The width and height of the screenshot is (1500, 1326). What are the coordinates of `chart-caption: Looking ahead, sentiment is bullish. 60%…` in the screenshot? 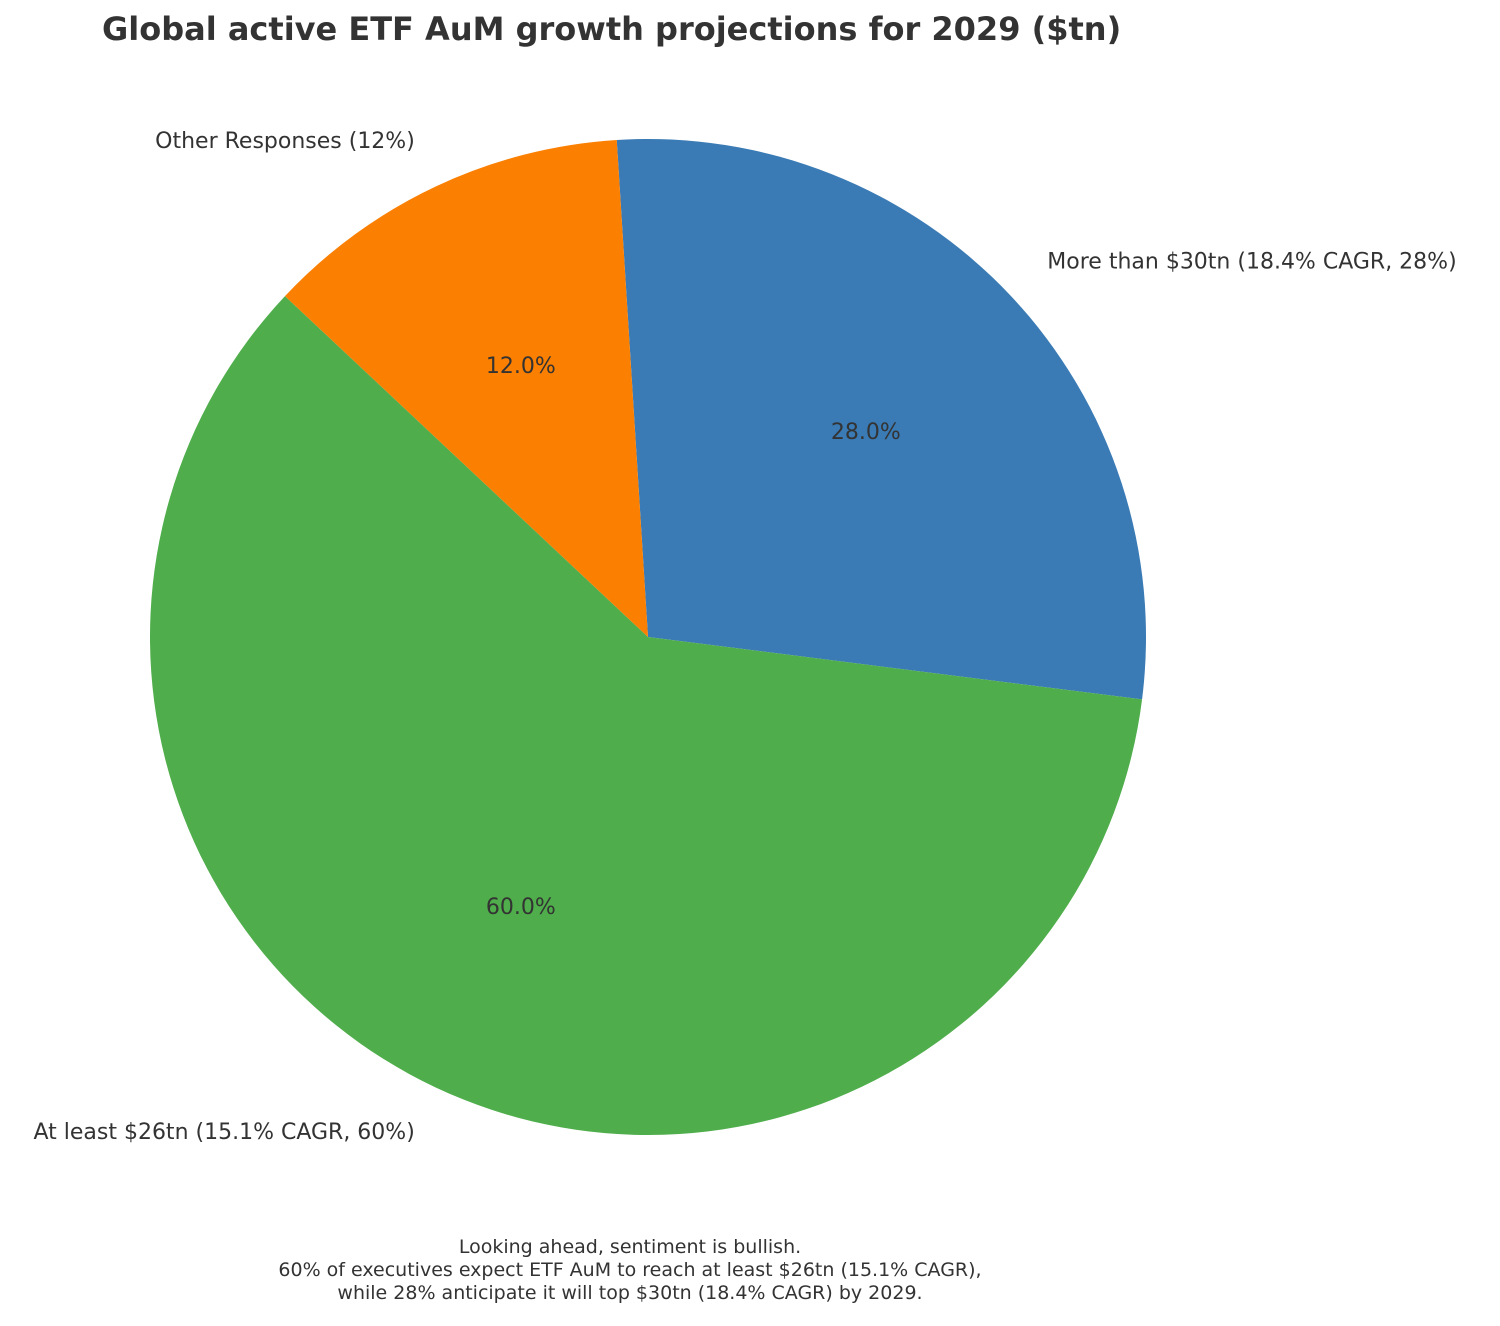 It's located at (630, 1270).